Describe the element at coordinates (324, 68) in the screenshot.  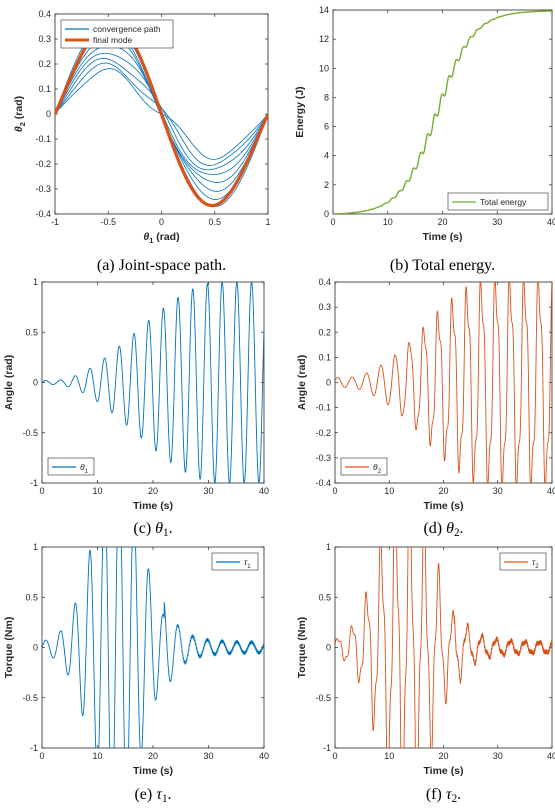
I see `y-tick-label: 10` at that location.